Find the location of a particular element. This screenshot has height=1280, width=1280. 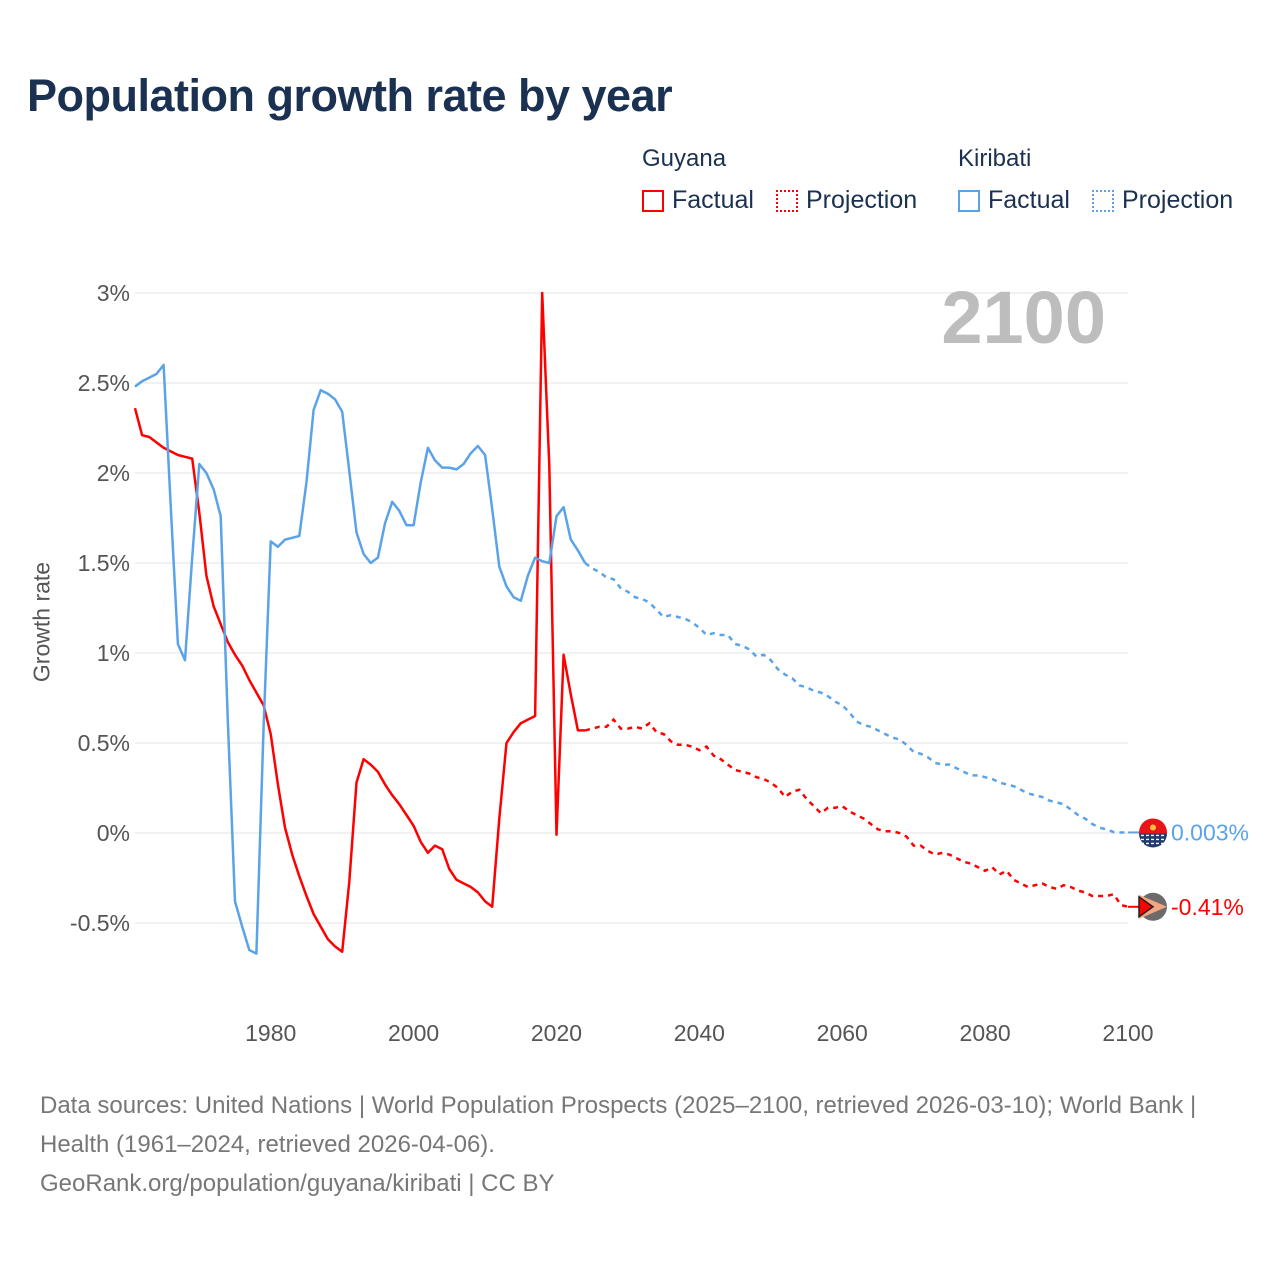

x-tick-label: 2020 is located at coordinates (556, 1033).